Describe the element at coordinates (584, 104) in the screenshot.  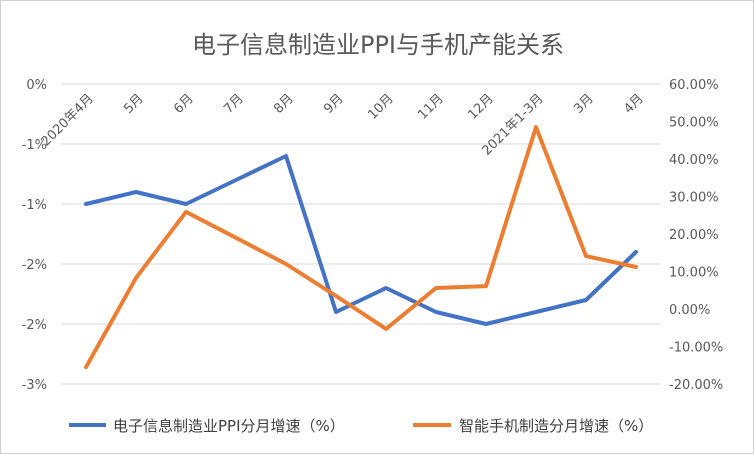
I see `x-tick-label: 3月` at that location.